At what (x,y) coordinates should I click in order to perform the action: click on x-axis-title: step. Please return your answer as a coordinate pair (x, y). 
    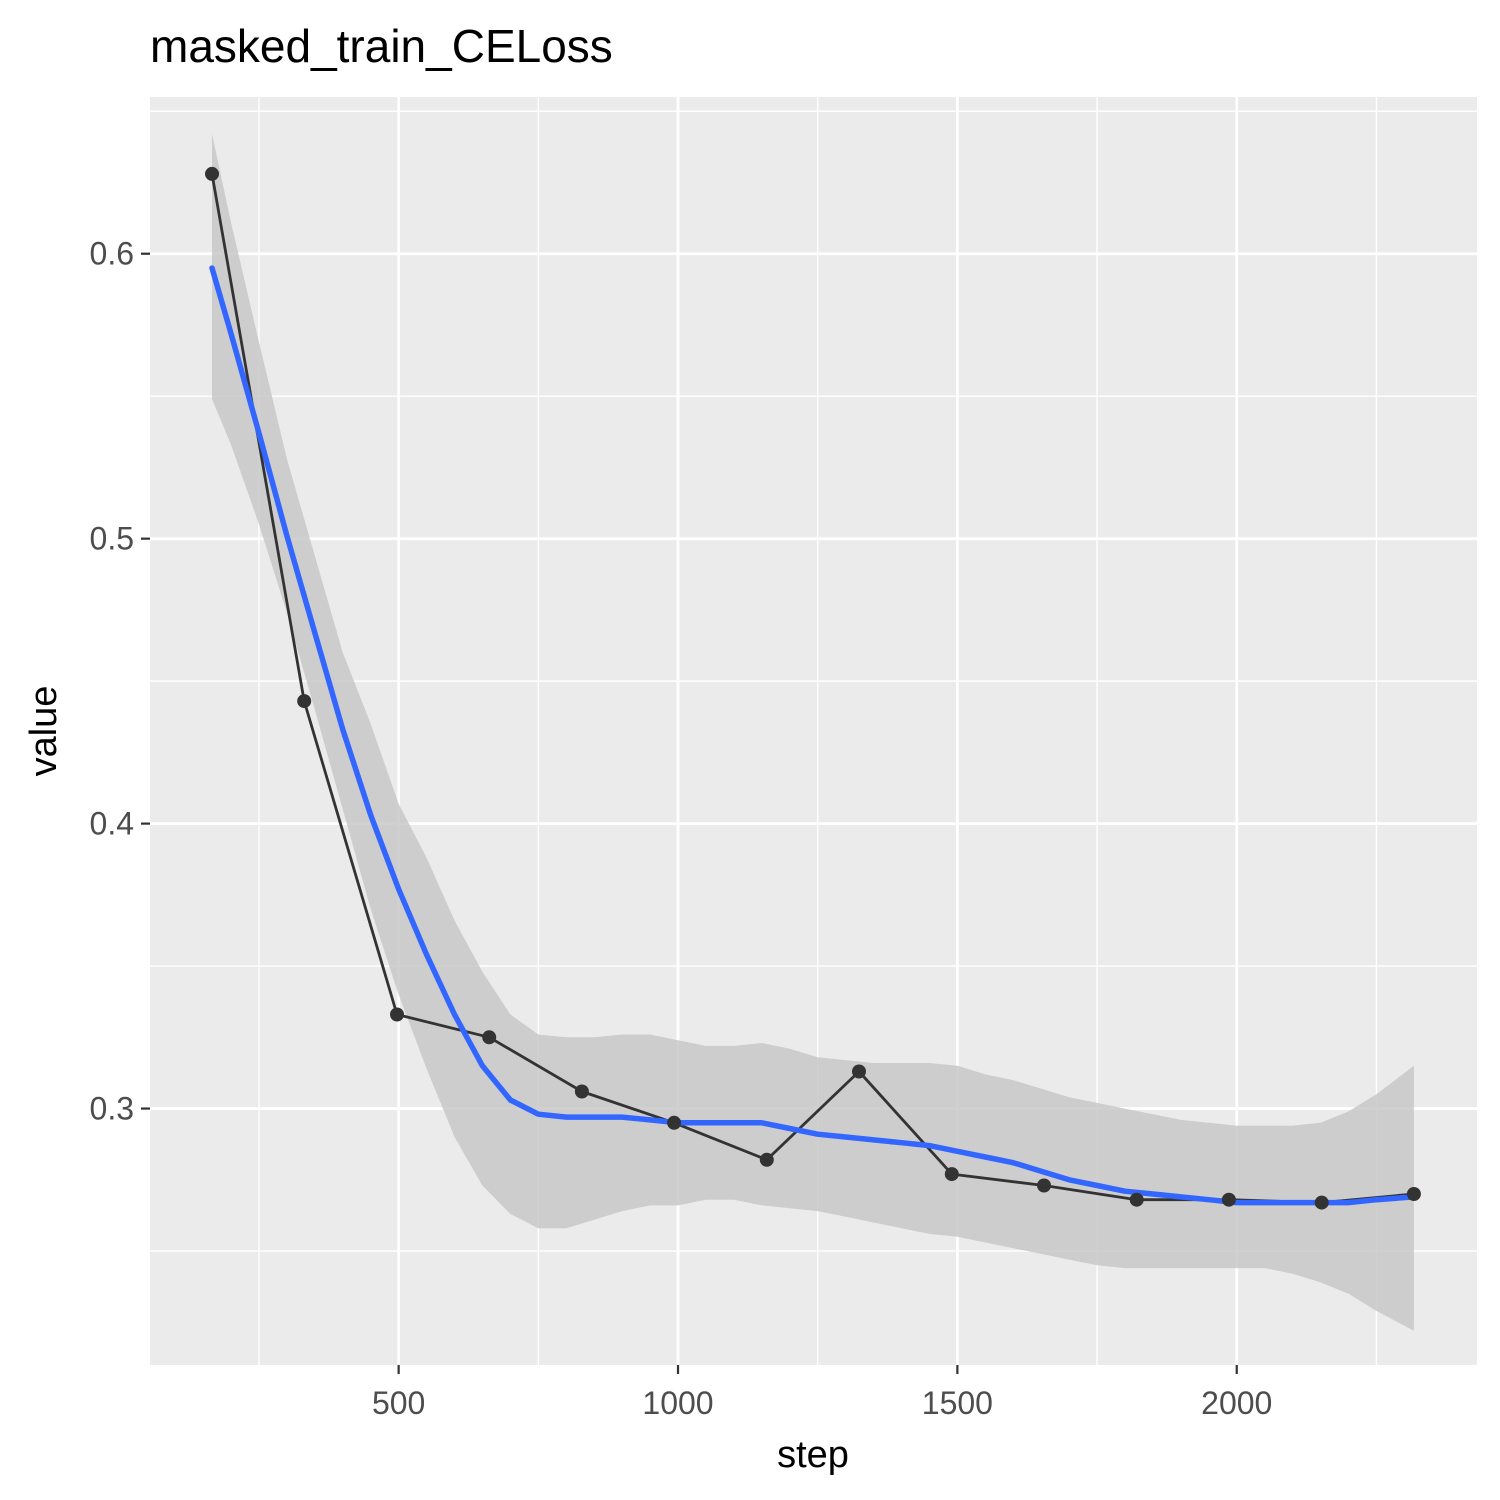
    Looking at the image, I should click on (813, 1455).